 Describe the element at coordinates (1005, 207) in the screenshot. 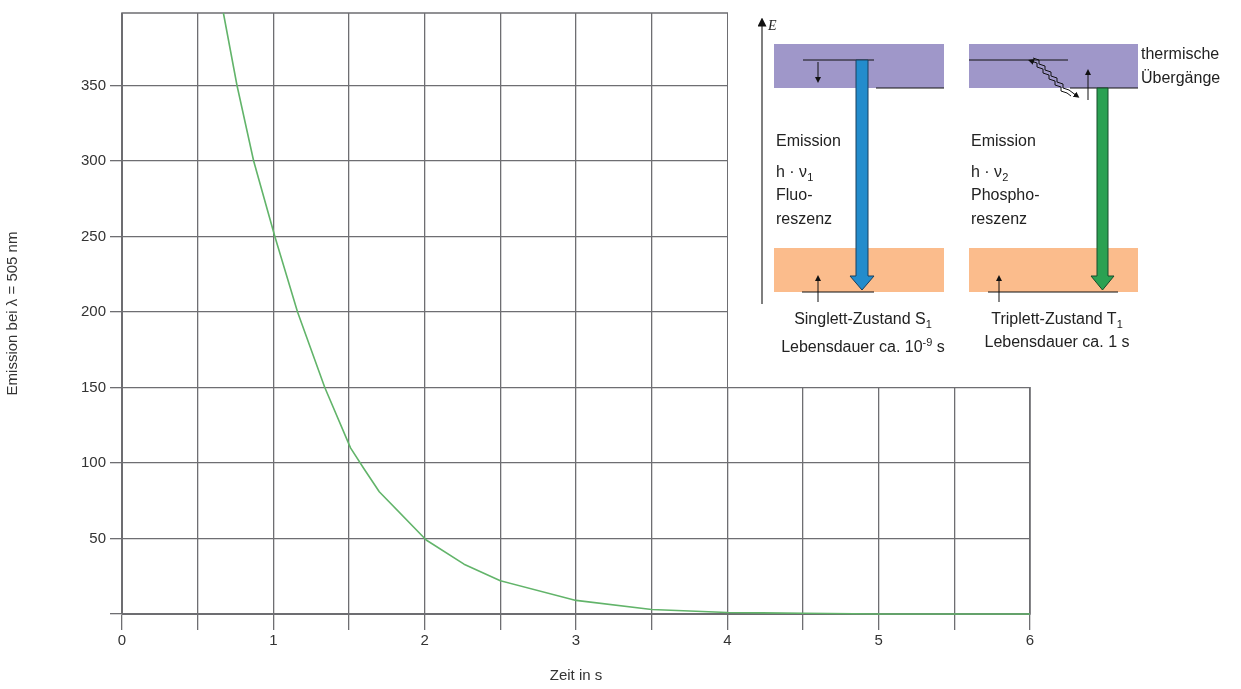

I see `annotation: Phospho- reszenz` at that location.